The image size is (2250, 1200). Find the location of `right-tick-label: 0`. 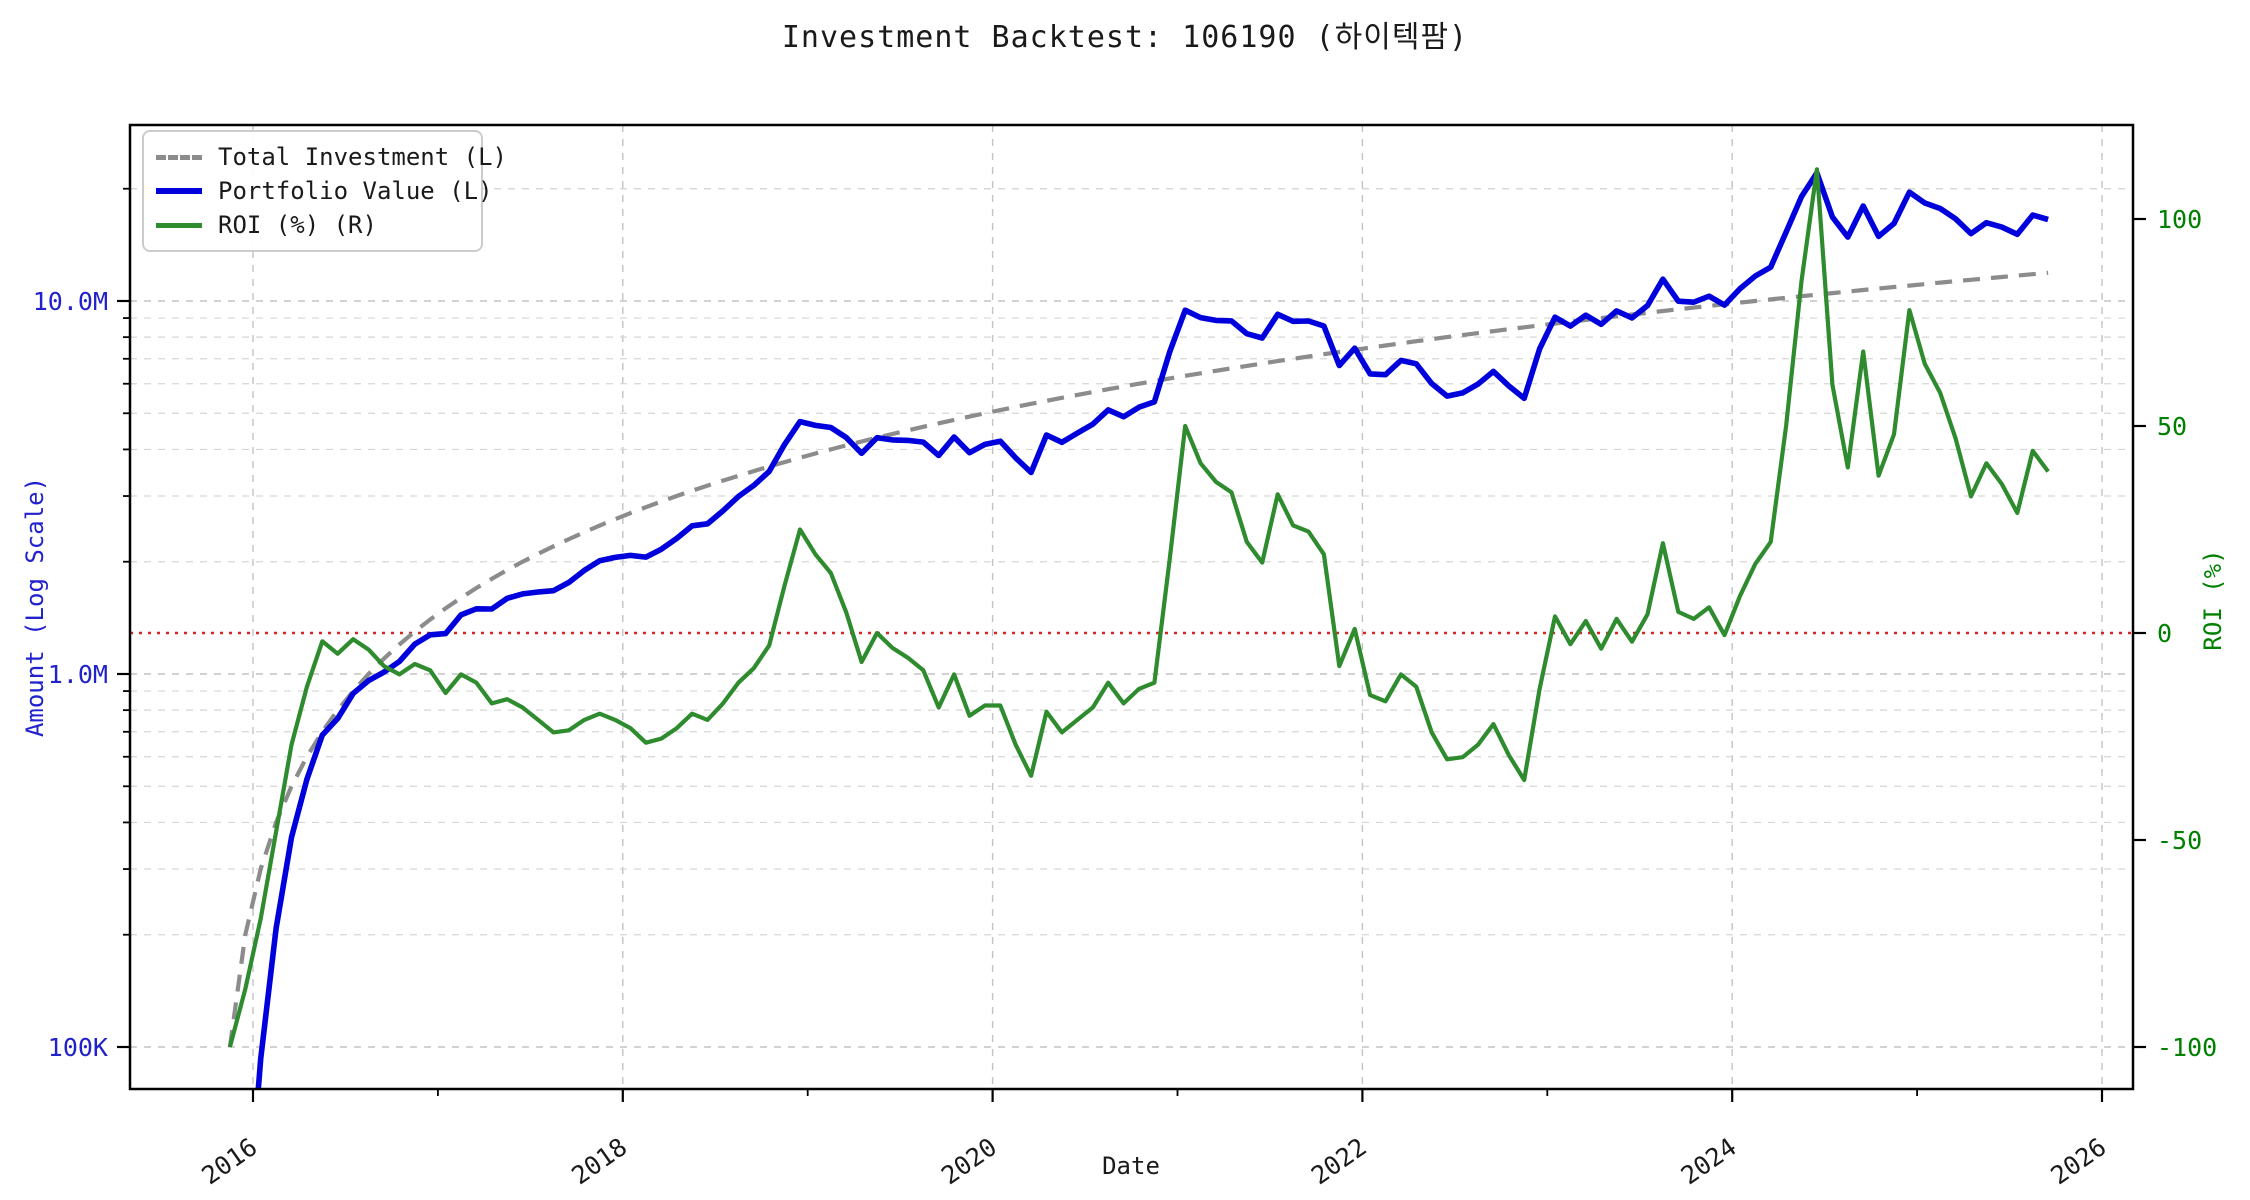

right-tick-label: 0 is located at coordinates (2164, 633).